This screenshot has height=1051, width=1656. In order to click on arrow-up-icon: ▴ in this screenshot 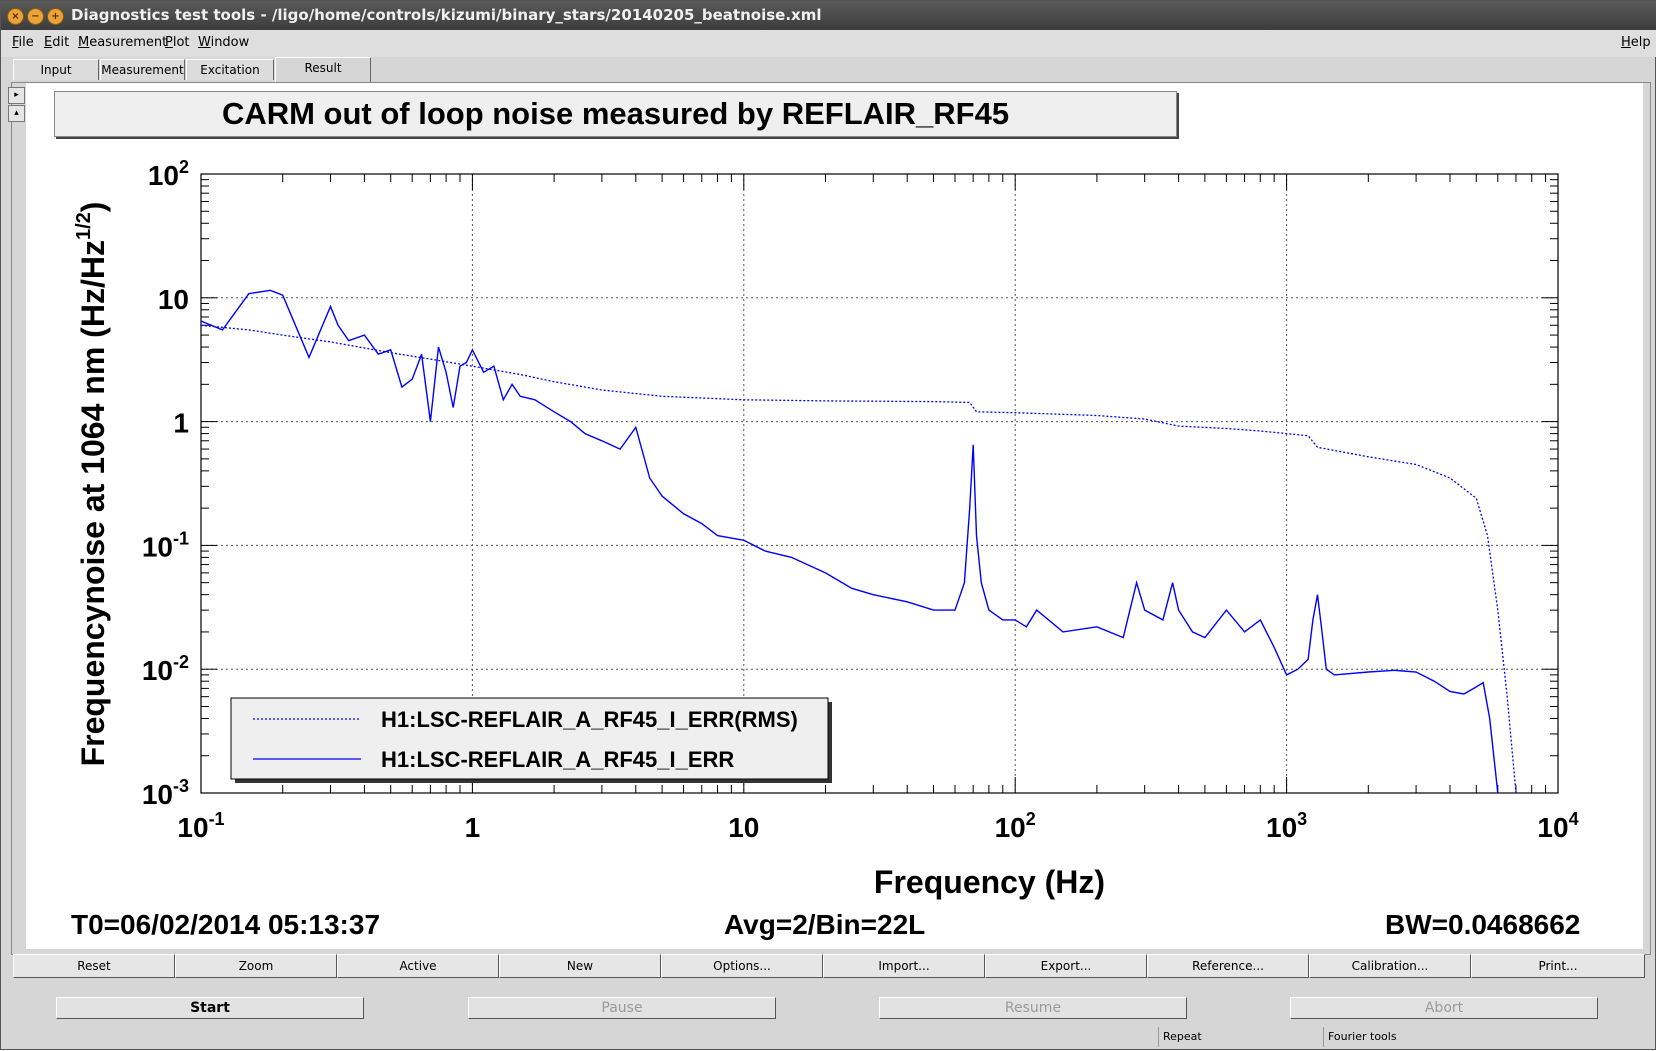, I will do `click(16, 113)`.